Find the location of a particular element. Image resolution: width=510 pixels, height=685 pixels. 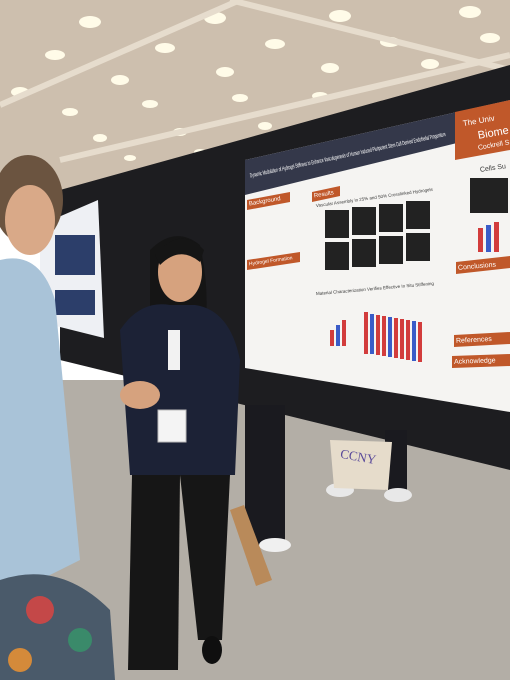

micrograph-grid is located at coordinates (416, 224).